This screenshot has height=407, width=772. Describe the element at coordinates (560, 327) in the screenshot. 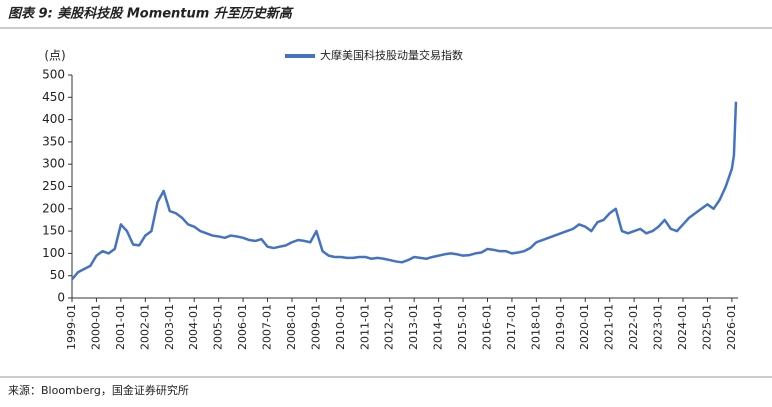

I see `x-tick-label: 2019-01` at that location.